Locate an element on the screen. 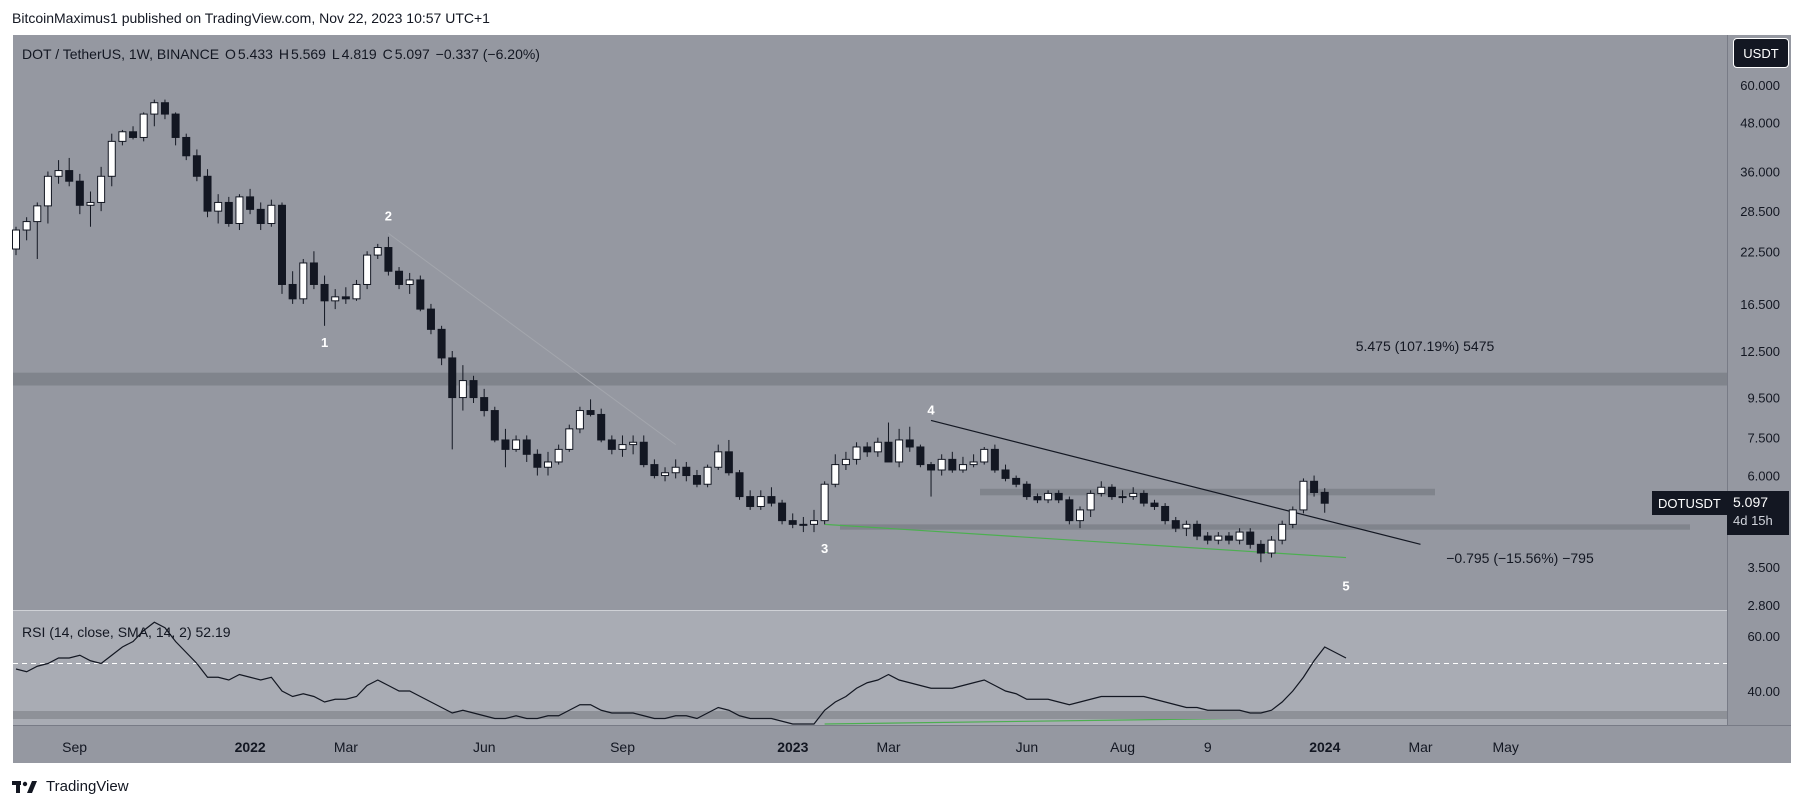 This screenshot has height=809, width=1807. tradingview-brand: TradingView is located at coordinates (70, 786).